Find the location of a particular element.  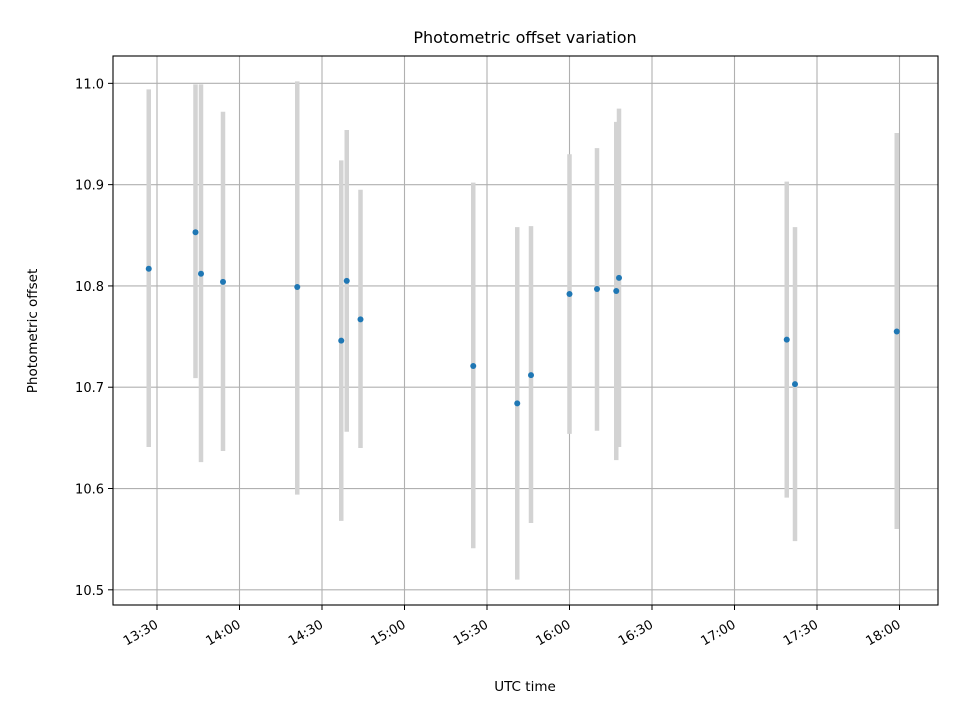

x-tick-label: 14:30 is located at coordinates (306, 633).